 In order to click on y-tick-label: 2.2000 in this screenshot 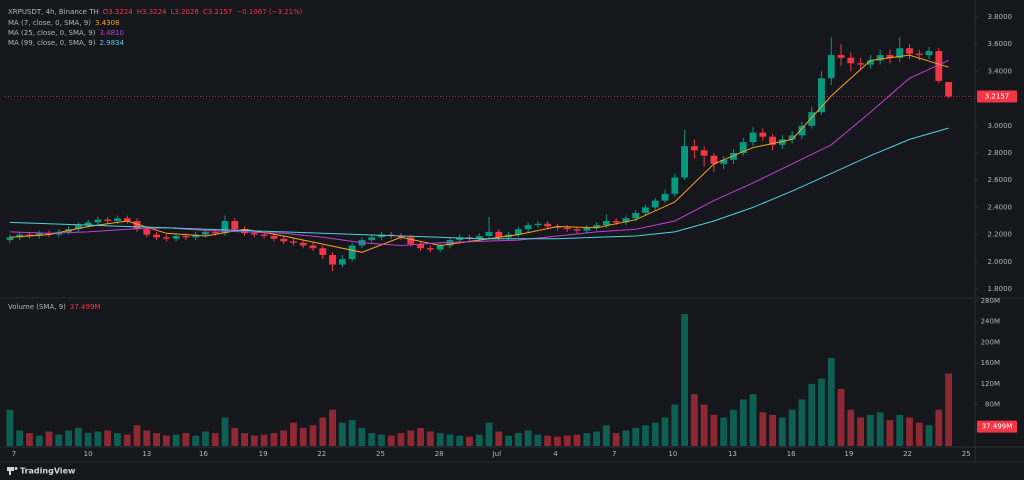, I will do `click(1000, 235)`.